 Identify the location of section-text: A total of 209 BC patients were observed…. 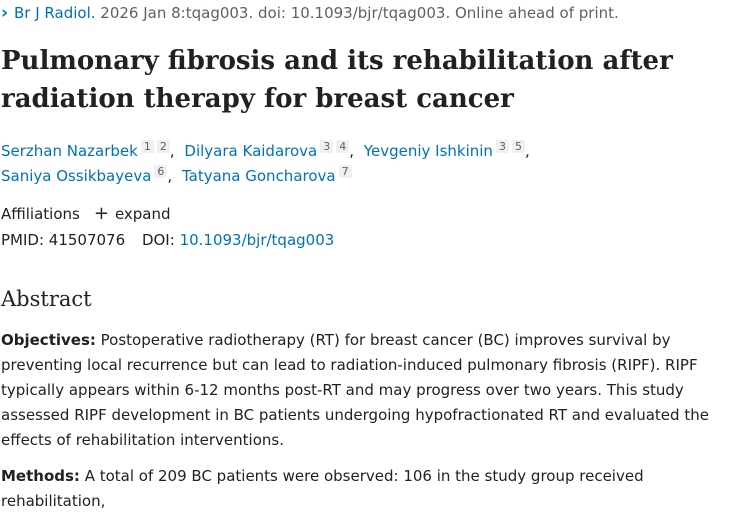
(322, 488).